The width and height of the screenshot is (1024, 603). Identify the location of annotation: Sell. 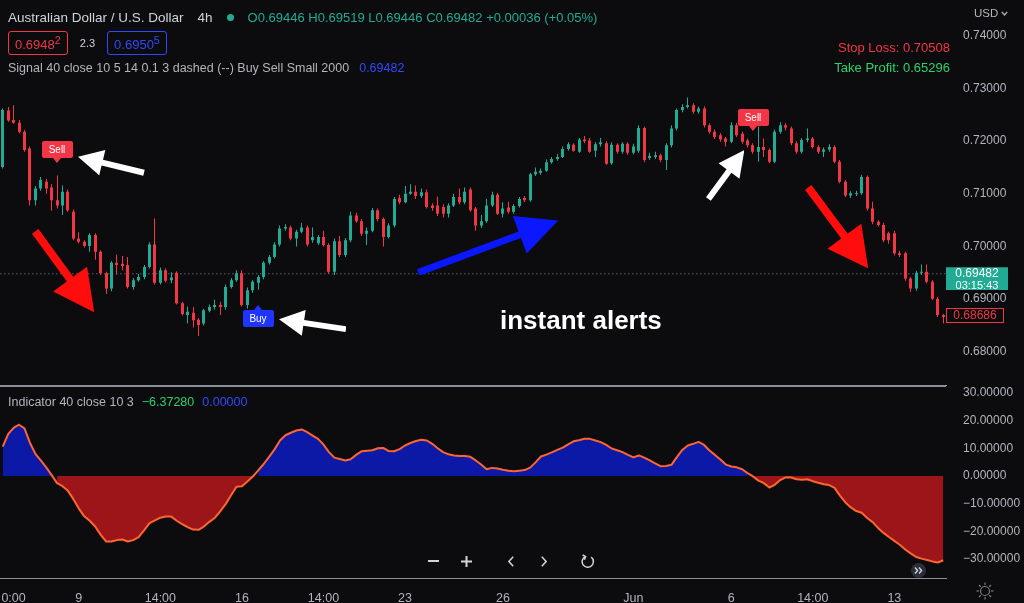
(57, 149).